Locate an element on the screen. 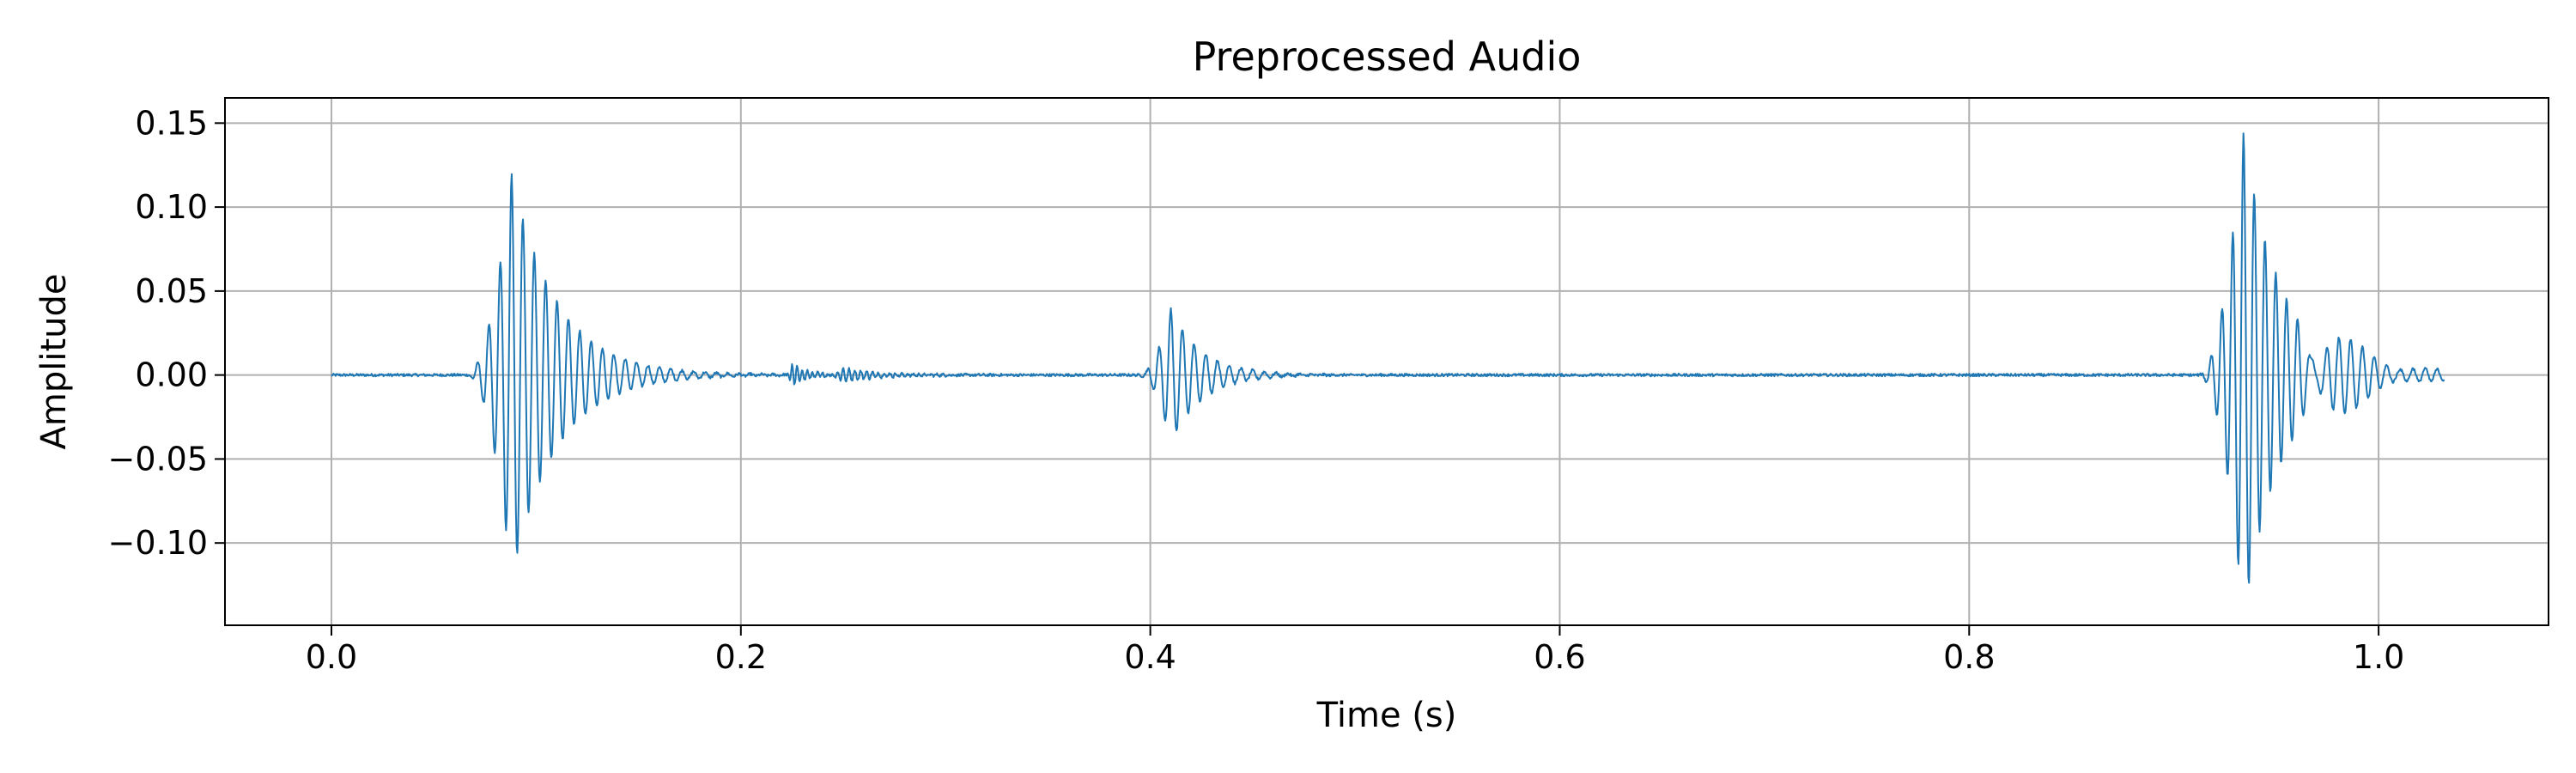 The width and height of the screenshot is (2576, 773). x-tick-label: 0.8 is located at coordinates (1969, 657).